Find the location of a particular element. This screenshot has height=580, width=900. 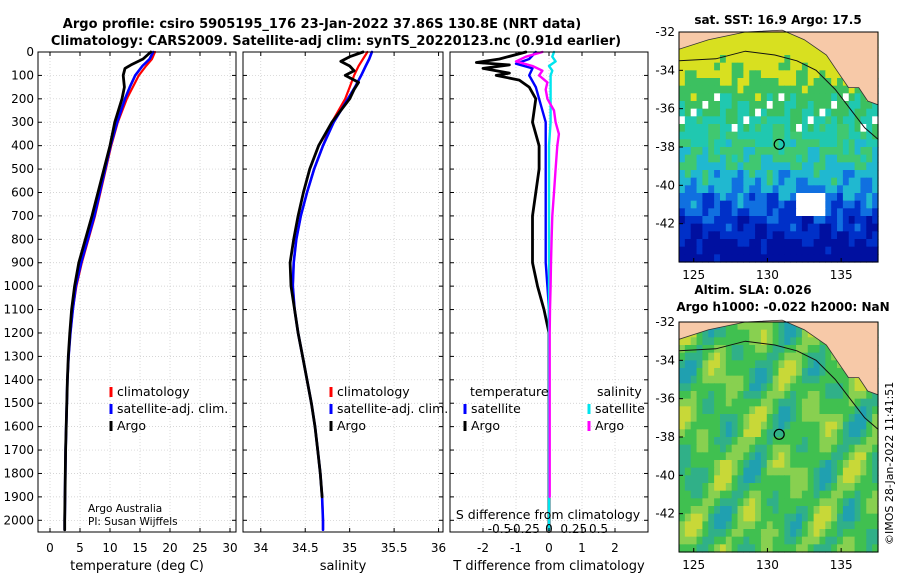

sst-float-marker is located at coordinates (779, 144).